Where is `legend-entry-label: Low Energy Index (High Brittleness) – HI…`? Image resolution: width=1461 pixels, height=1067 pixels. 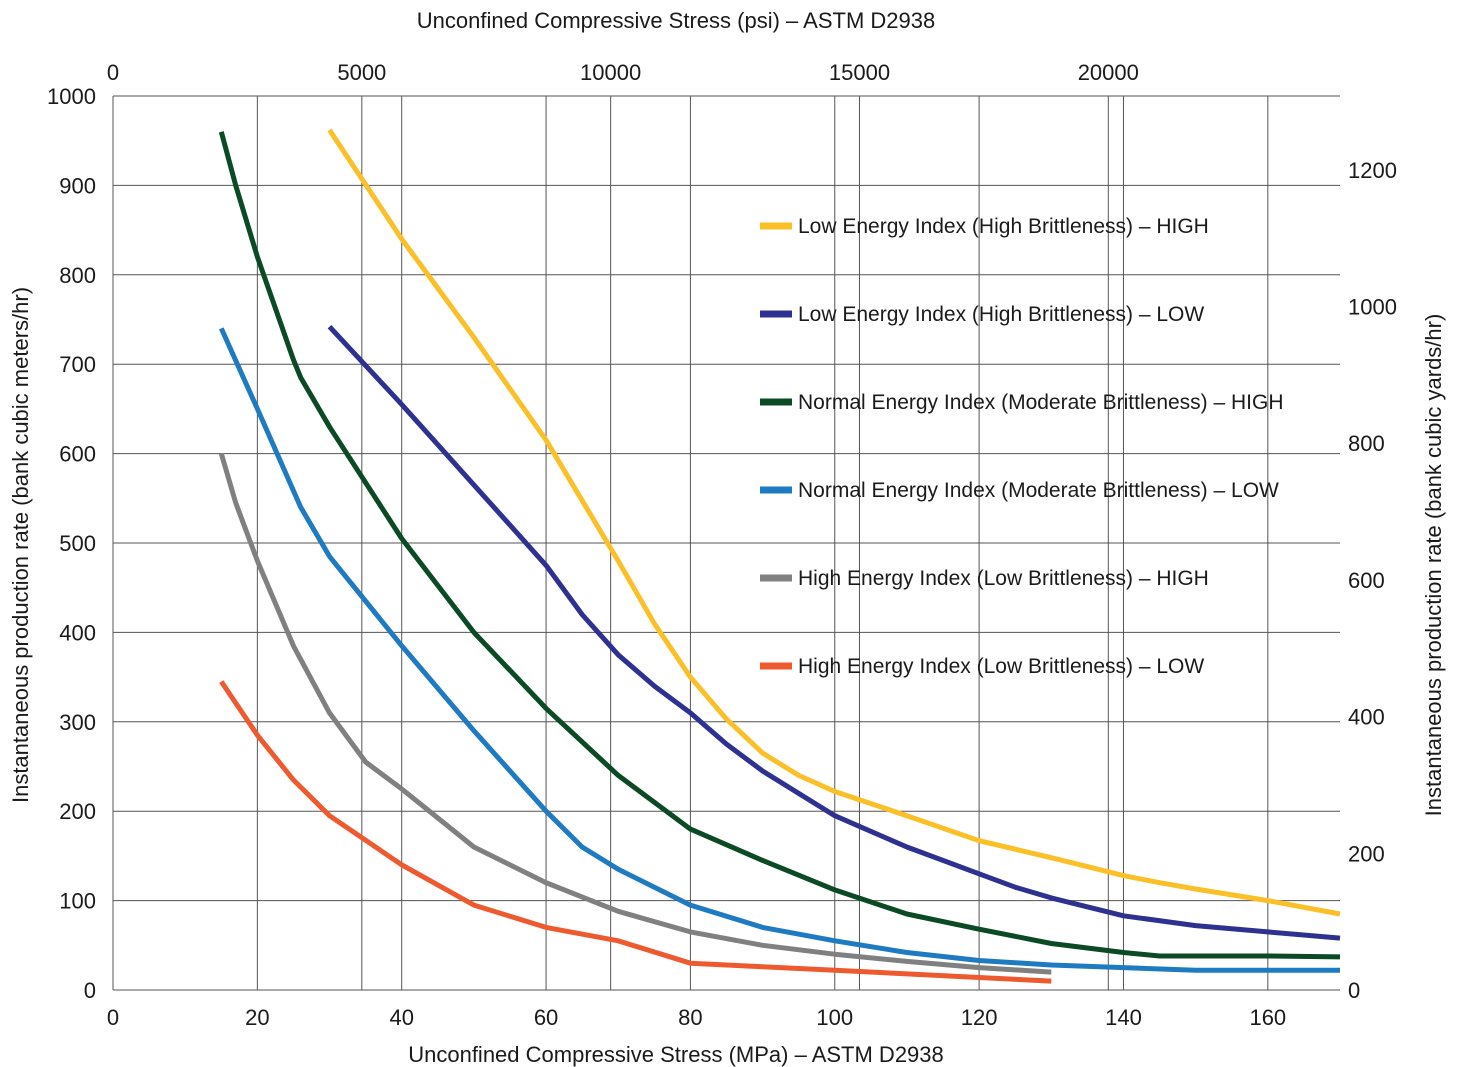 legend-entry-label: Low Energy Index (High Brittleness) – HI… is located at coordinates (1003, 226).